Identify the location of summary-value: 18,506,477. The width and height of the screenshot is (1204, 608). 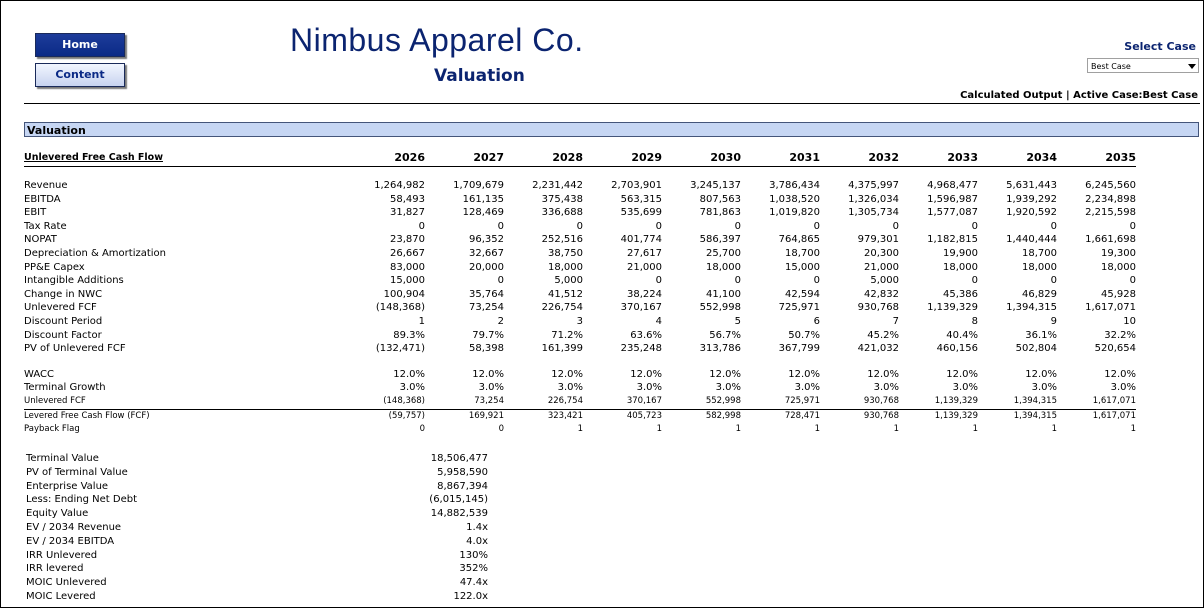
(459, 458).